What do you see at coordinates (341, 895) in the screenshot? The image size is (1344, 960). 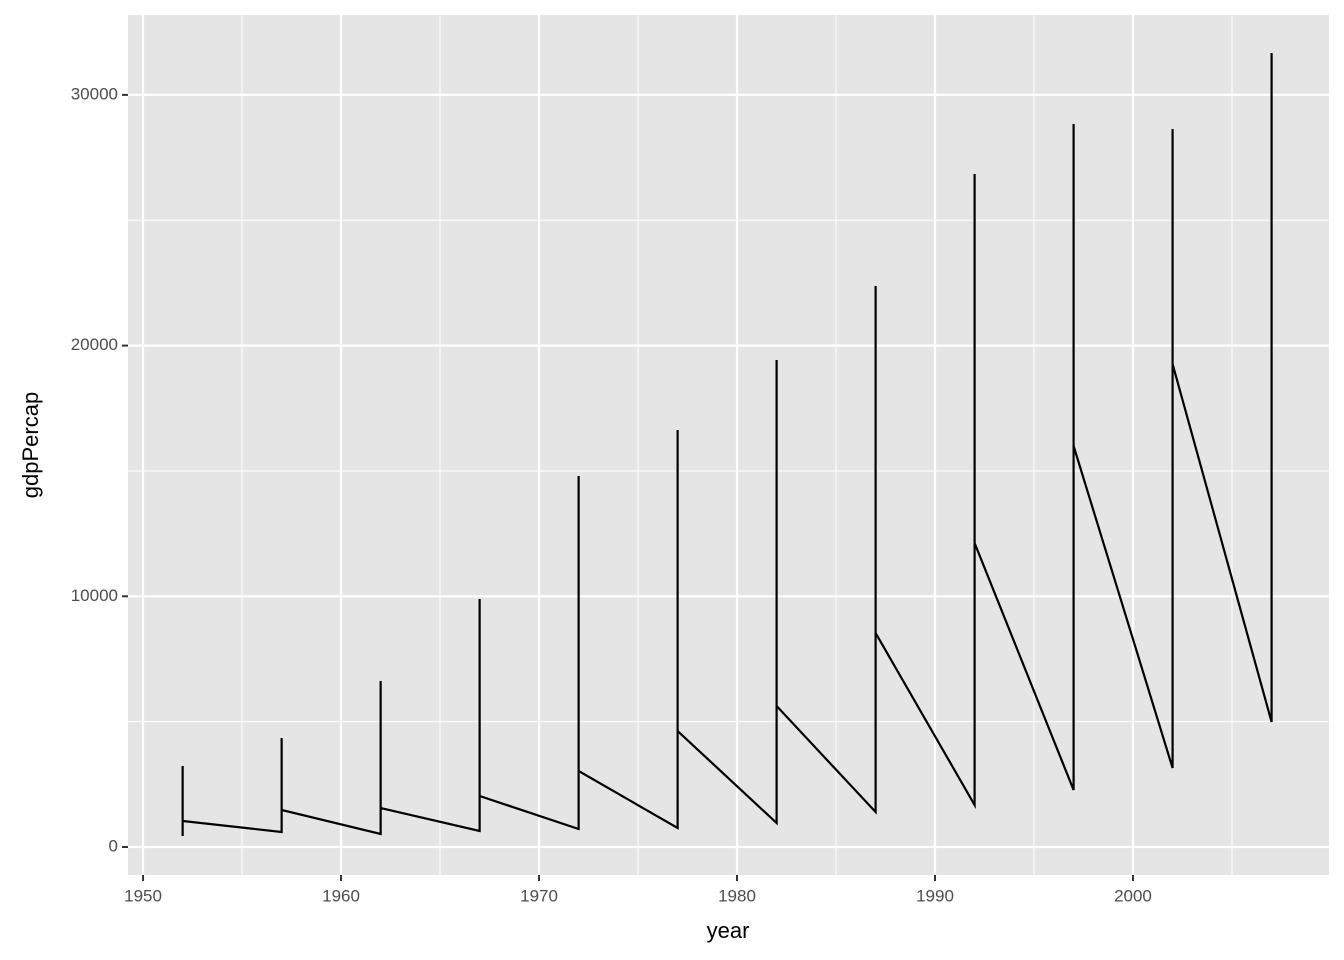 I see `x-tick-label: 1960` at bounding box center [341, 895].